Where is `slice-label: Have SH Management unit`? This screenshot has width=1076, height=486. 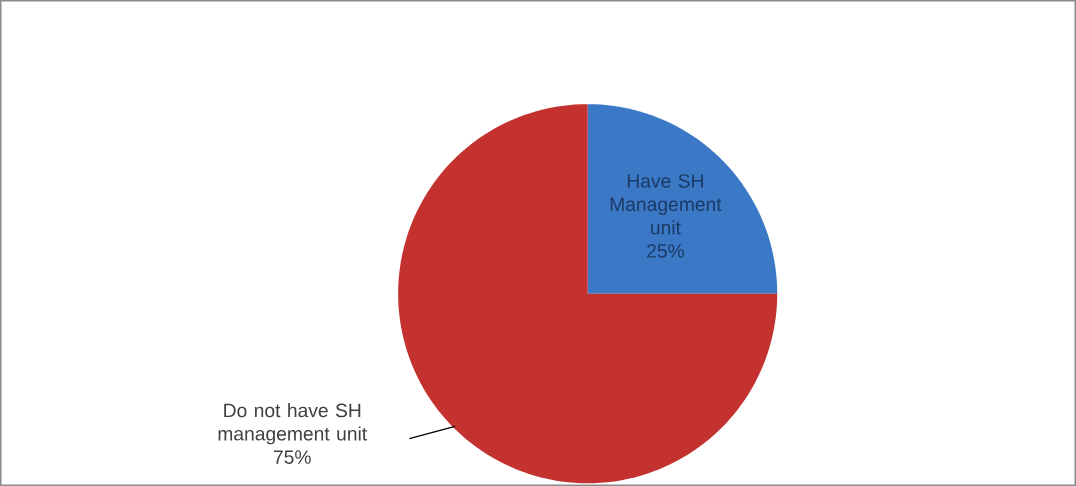 slice-label: Have SH Management unit is located at coordinates (666, 204).